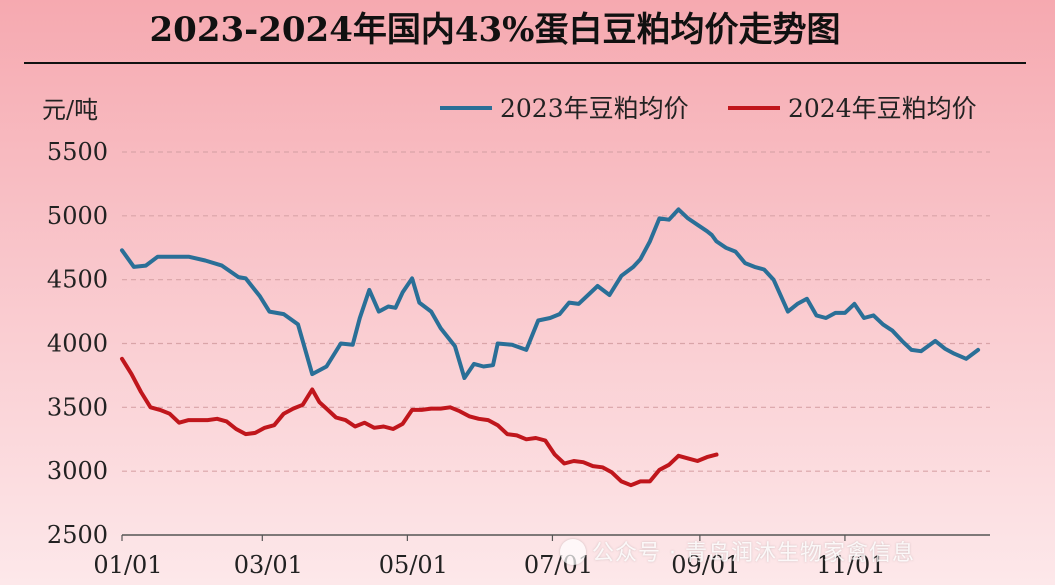  What do you see at coordinates (77, 280) in the screenshot?
I see `y-tick-label: 4500` at bounding box center [77, 280].